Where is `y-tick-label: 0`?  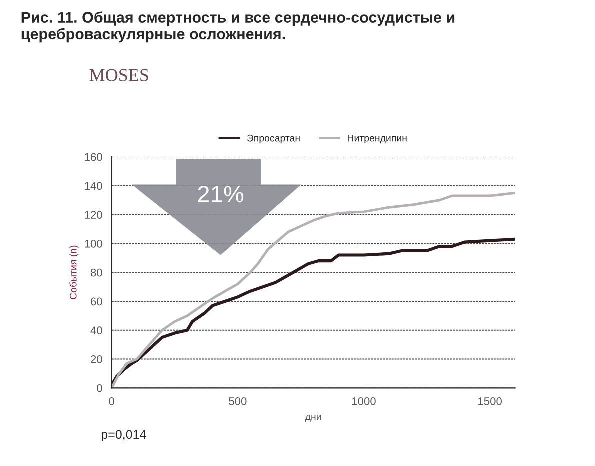 y-tick-label: 0 is located at coordinates (99, 388).